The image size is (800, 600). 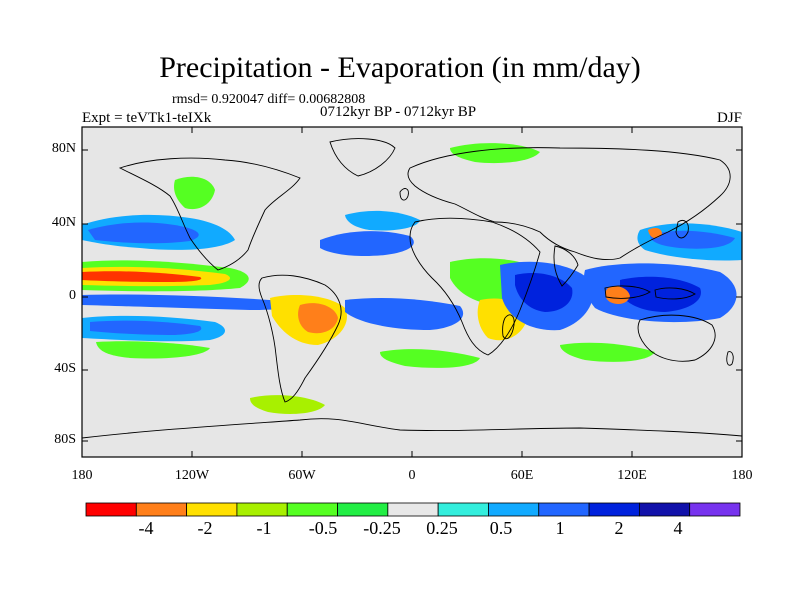 I want to click on lon-label-60w: 60W, so click(x=302, y=475).